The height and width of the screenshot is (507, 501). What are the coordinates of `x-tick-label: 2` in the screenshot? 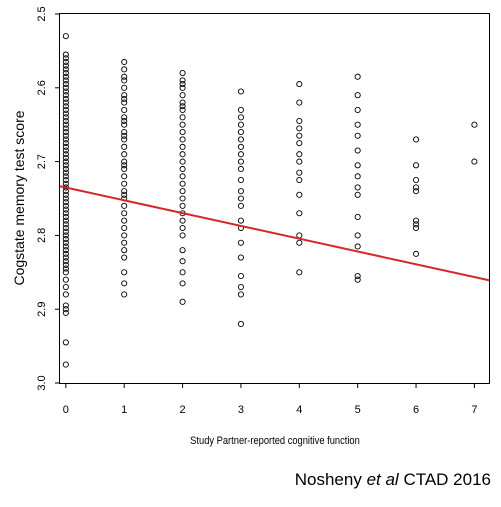 It's located at (183, 410).